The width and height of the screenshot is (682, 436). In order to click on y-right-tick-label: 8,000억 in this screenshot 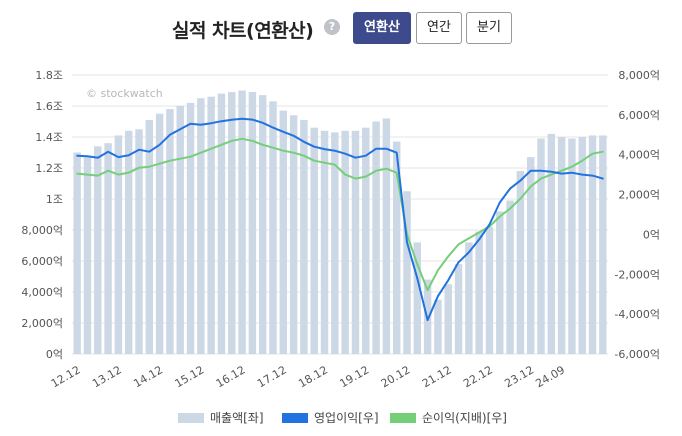, I will do `click(639, 75)`.